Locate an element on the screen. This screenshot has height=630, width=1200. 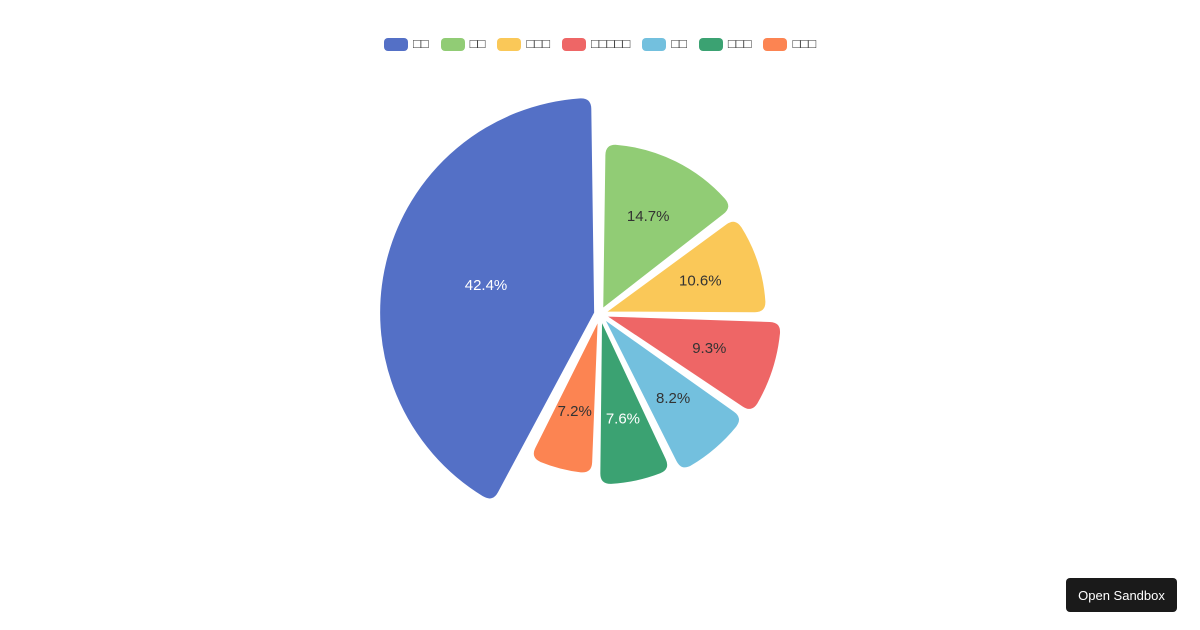
chart-legend: □□ □□ □□□ □□□□□ □□ □□□ □□□ is located at coordinates (600, 44).